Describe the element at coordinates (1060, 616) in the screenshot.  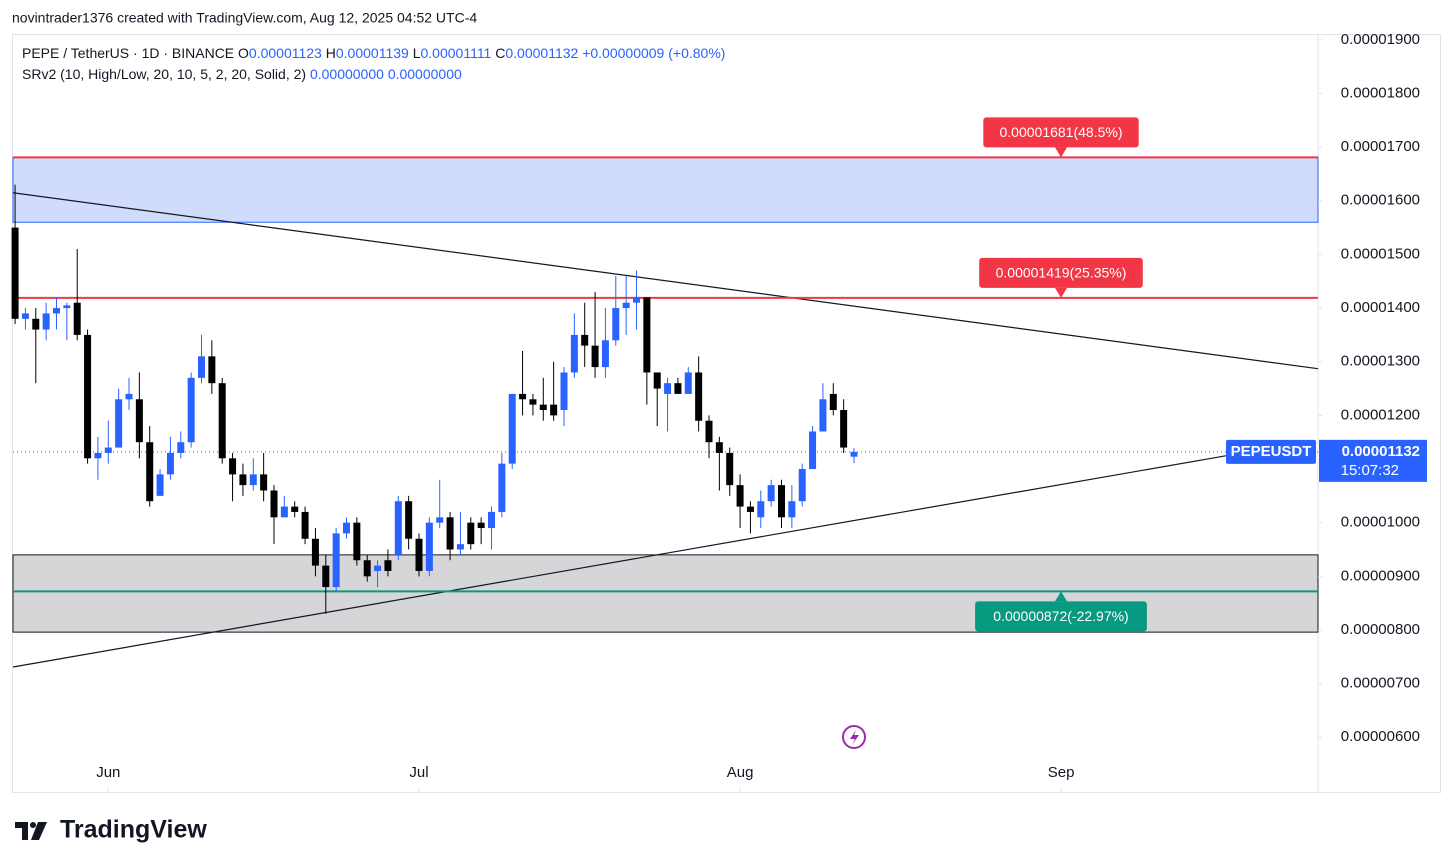
I see `level-label: 0.00000872(-22.97%)` at that location.